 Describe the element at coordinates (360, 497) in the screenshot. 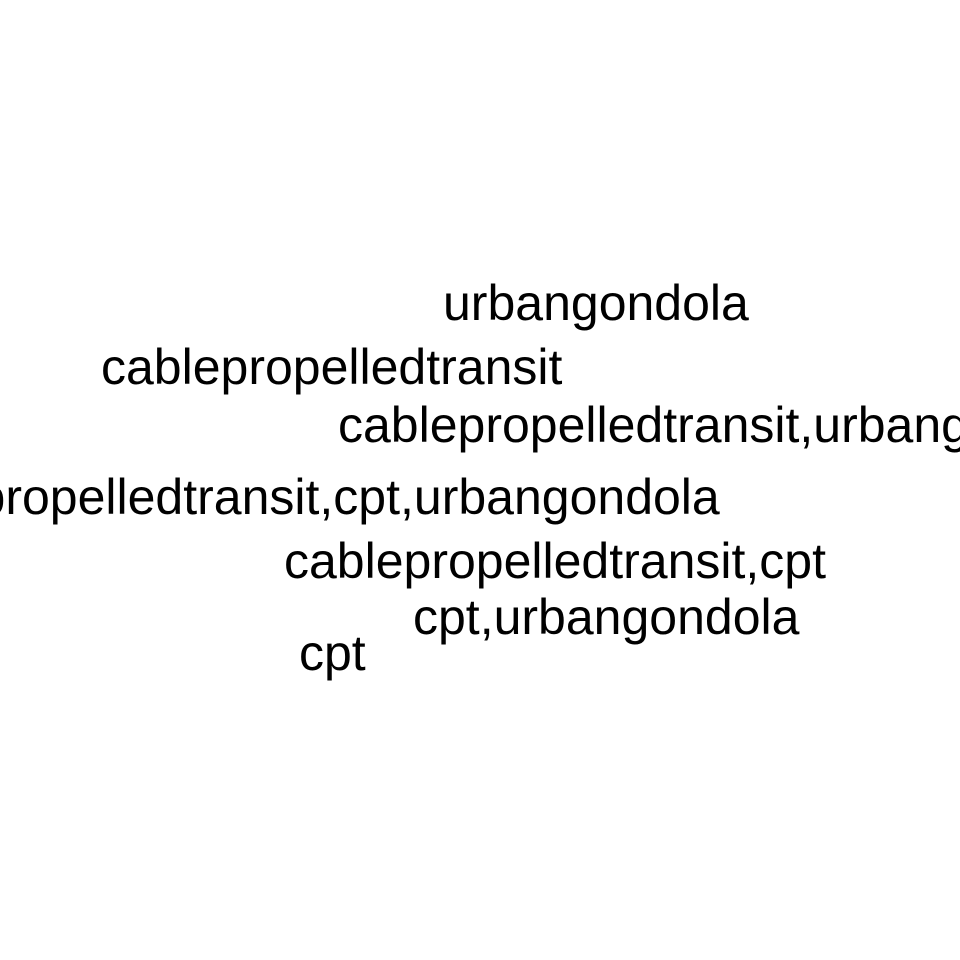

I see `word-cablepropelledtransit-cpt-urbangondola: cablepropelledtransit,cpt,urbangondola` at that location.